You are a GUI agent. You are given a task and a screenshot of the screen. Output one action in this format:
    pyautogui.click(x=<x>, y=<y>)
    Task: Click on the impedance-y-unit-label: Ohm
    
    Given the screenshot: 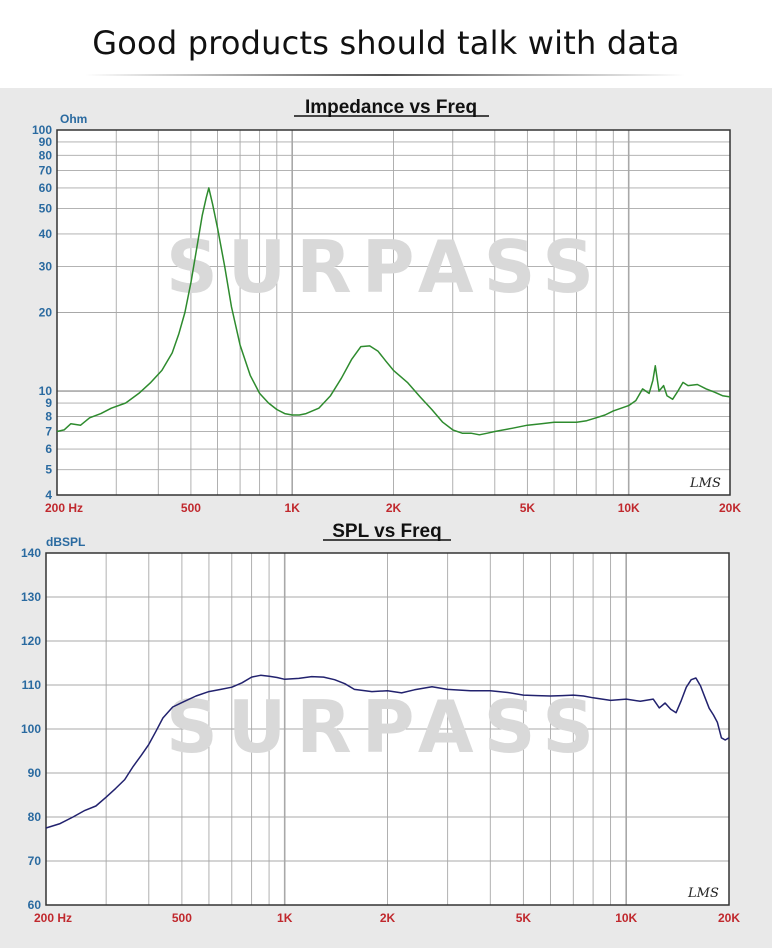 What is the action you would take?
    pyautogui.click(x=73, y=119)
    